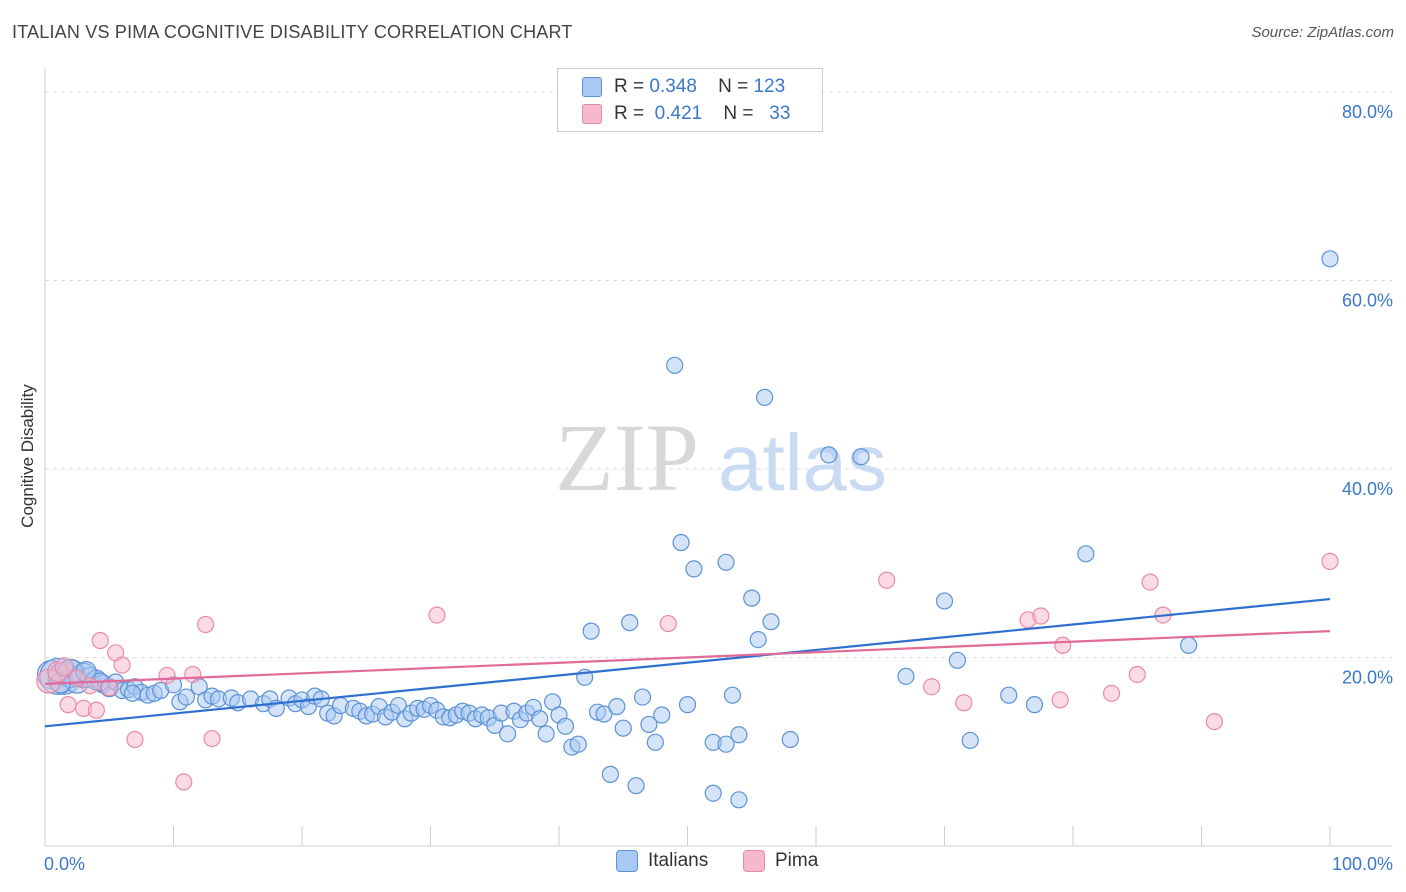 This screenshot has height=892, width=1406. Describe the element at coordinates (797, 860) in the screenshot. I see `pima-legend-label: Pima` at that location.